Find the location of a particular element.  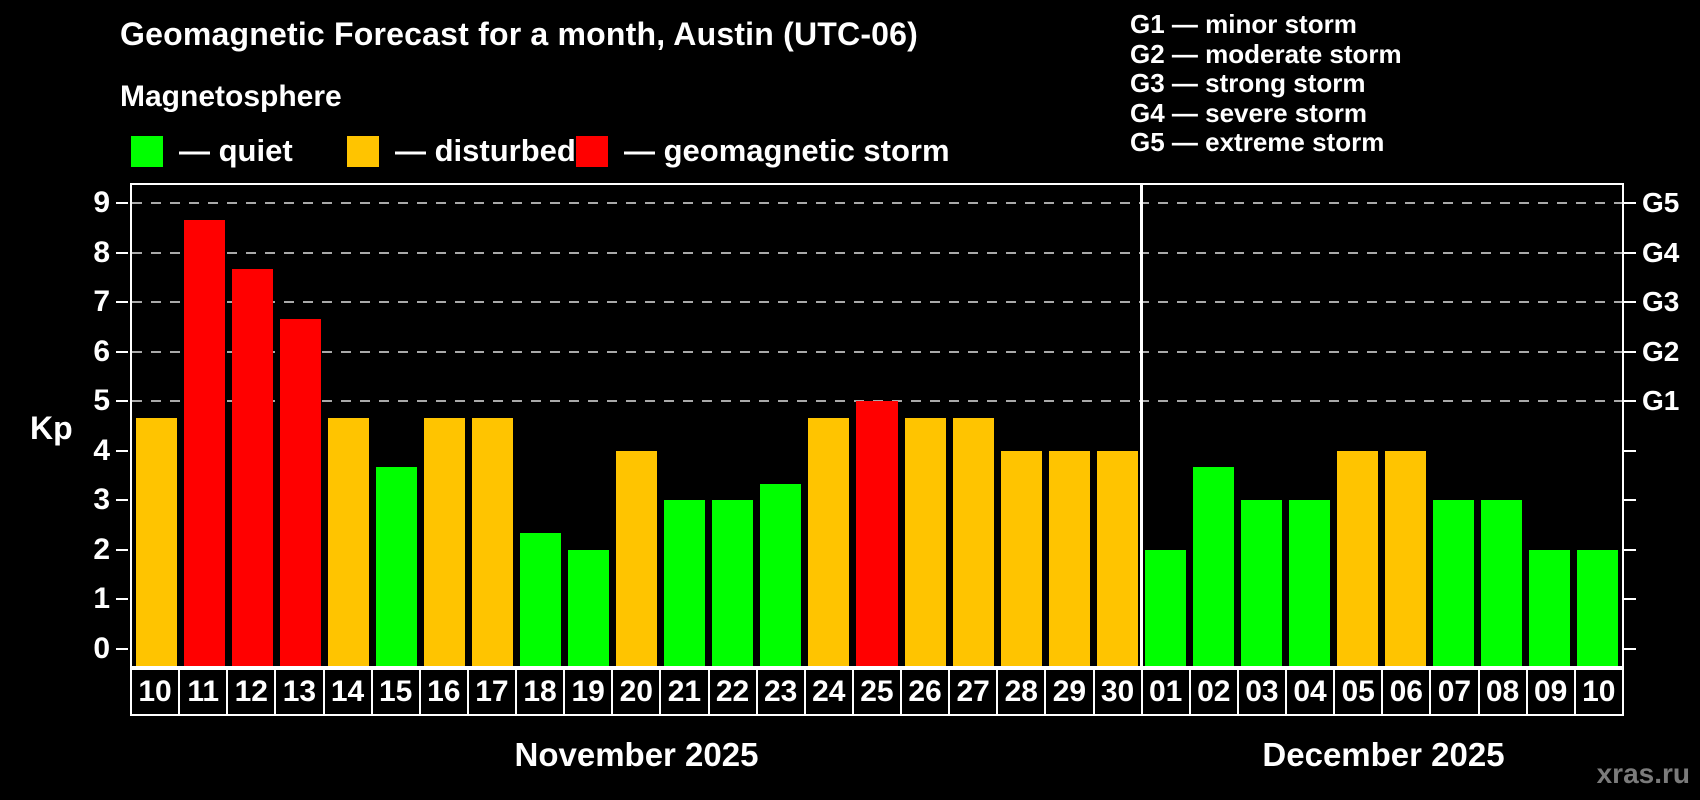

date-cell-26: 26 is located at coordinates (925, 692).